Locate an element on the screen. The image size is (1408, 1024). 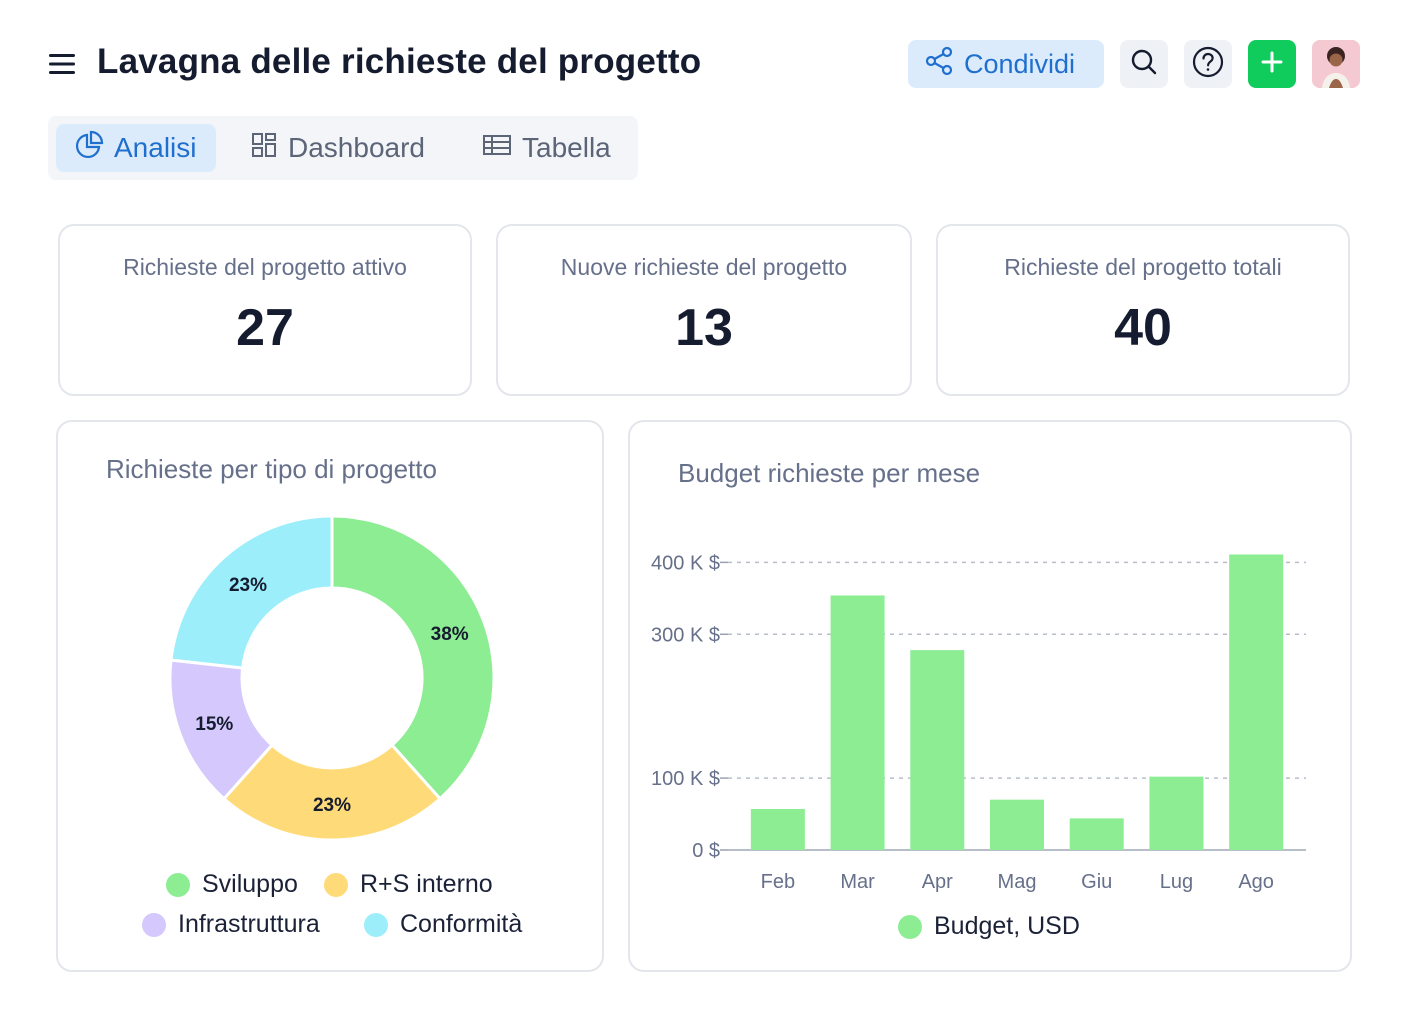
search-button is located at coordinates (1144, 64).